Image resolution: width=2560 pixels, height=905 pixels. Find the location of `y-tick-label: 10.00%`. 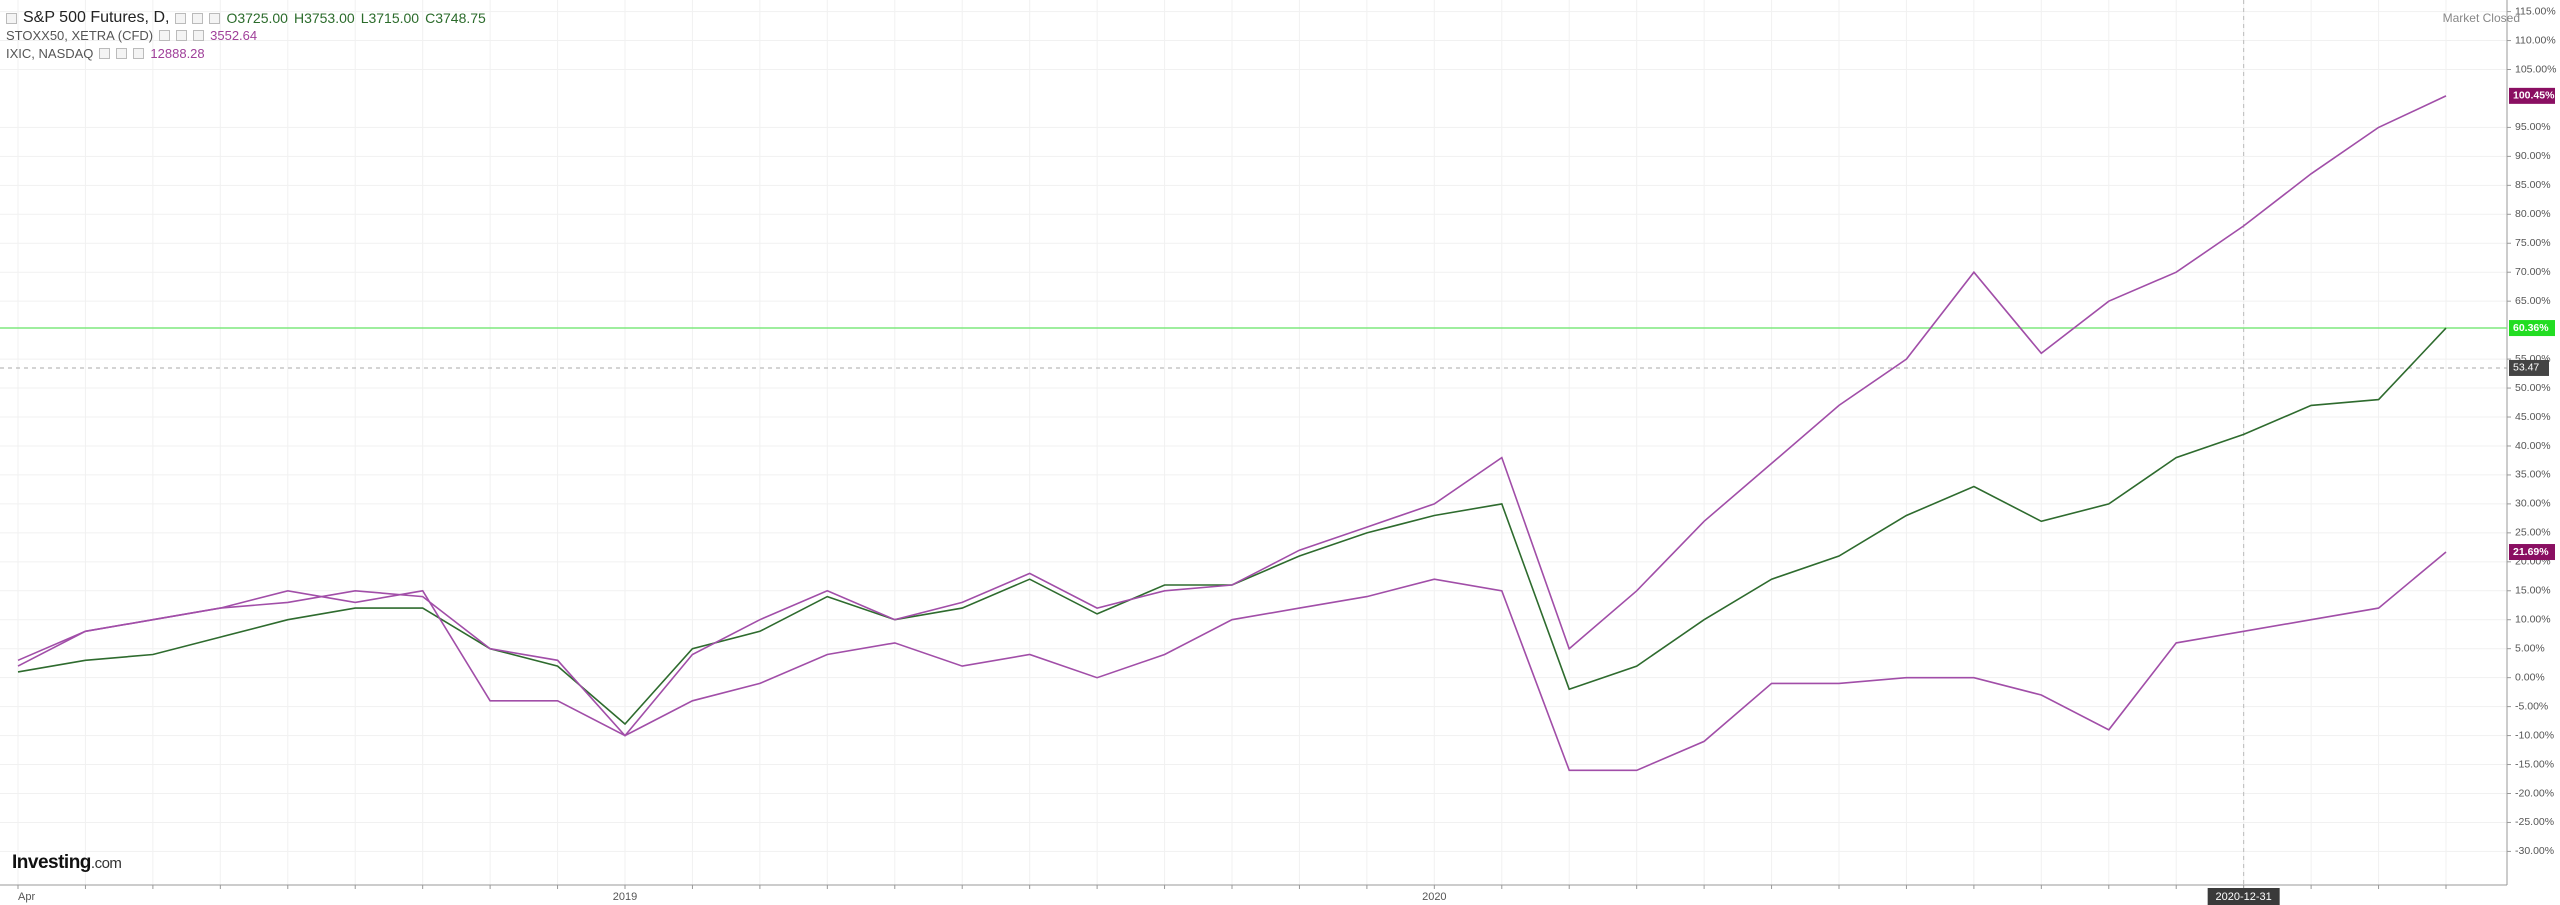

y-tick-label: 10.00% is located at coordinates (2533, 620).